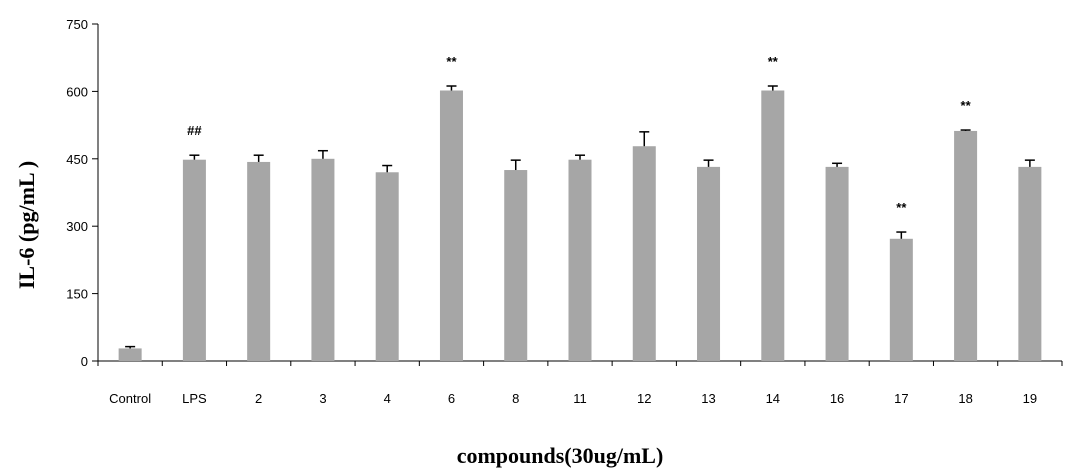 Image resolution: width=1070 pixels, height=472 pixels. I want to click on y-tick-label: 600, so click(77, 91).